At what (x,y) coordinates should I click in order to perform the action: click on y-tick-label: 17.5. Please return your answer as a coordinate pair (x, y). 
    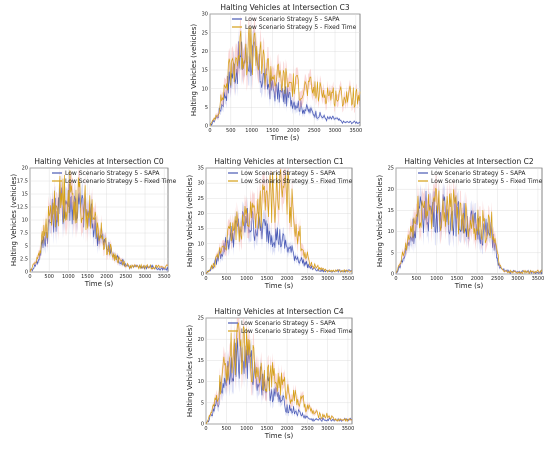
    Looking at the image, I should click on (22, 182).